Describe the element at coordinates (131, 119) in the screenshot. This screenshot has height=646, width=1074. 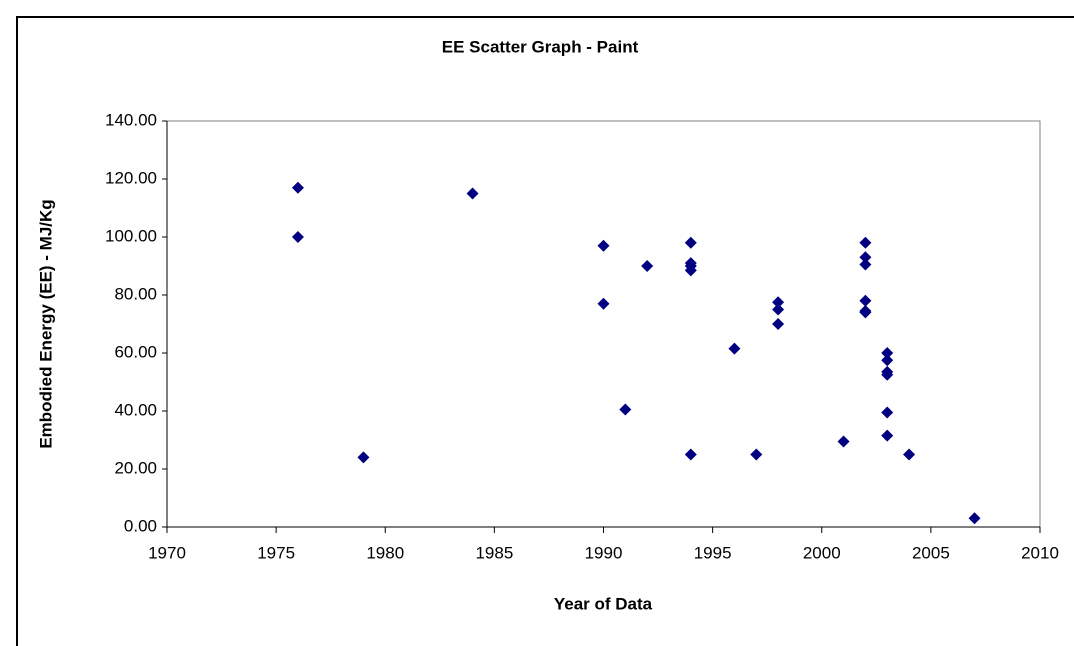
I see `y-tick-label: 140.00` at that location.